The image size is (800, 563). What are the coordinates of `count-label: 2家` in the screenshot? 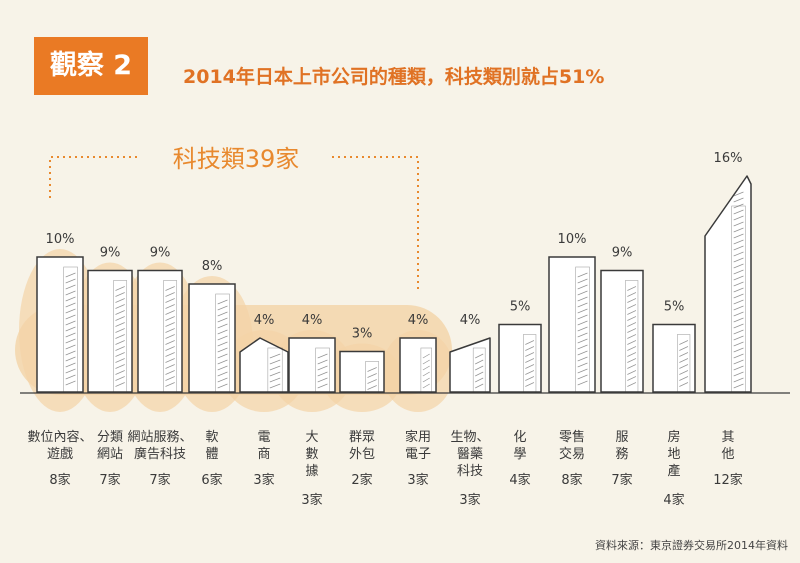 It's located at (361, 480).